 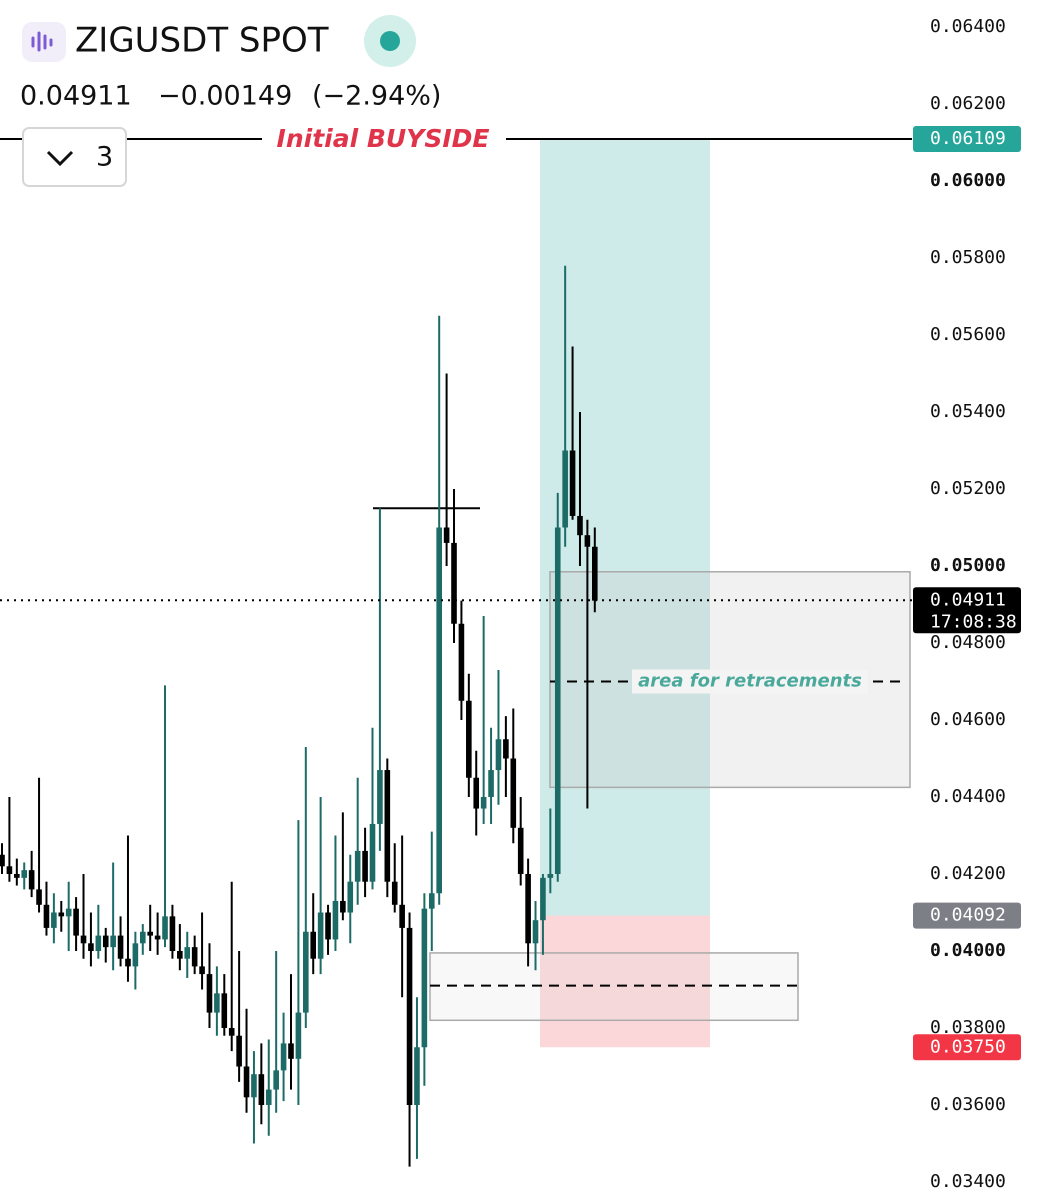 I want to click on y-tick-label: 0.04400, so click(x=968, y=796).